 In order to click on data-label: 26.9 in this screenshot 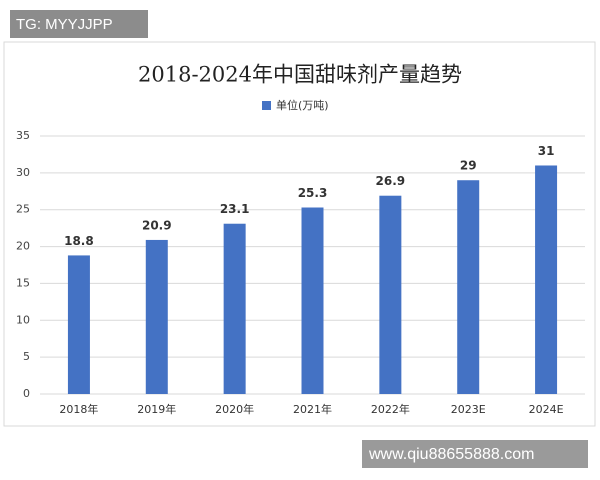, I will do `click(391, 181)`.